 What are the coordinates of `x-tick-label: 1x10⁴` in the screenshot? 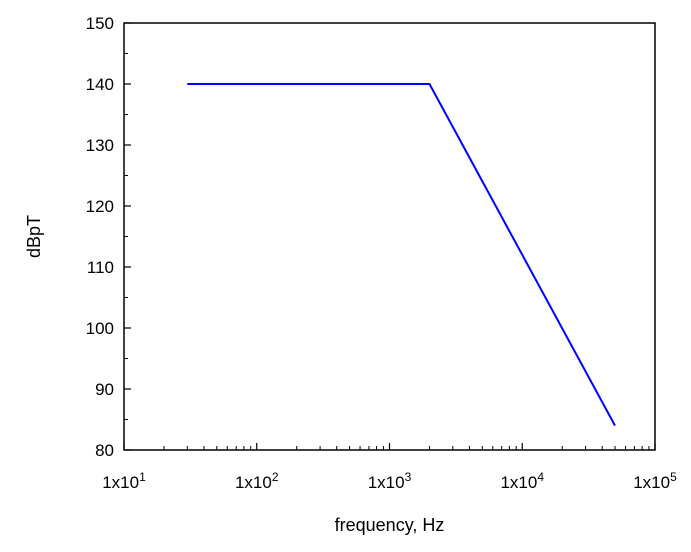 It's located at (522, 481).